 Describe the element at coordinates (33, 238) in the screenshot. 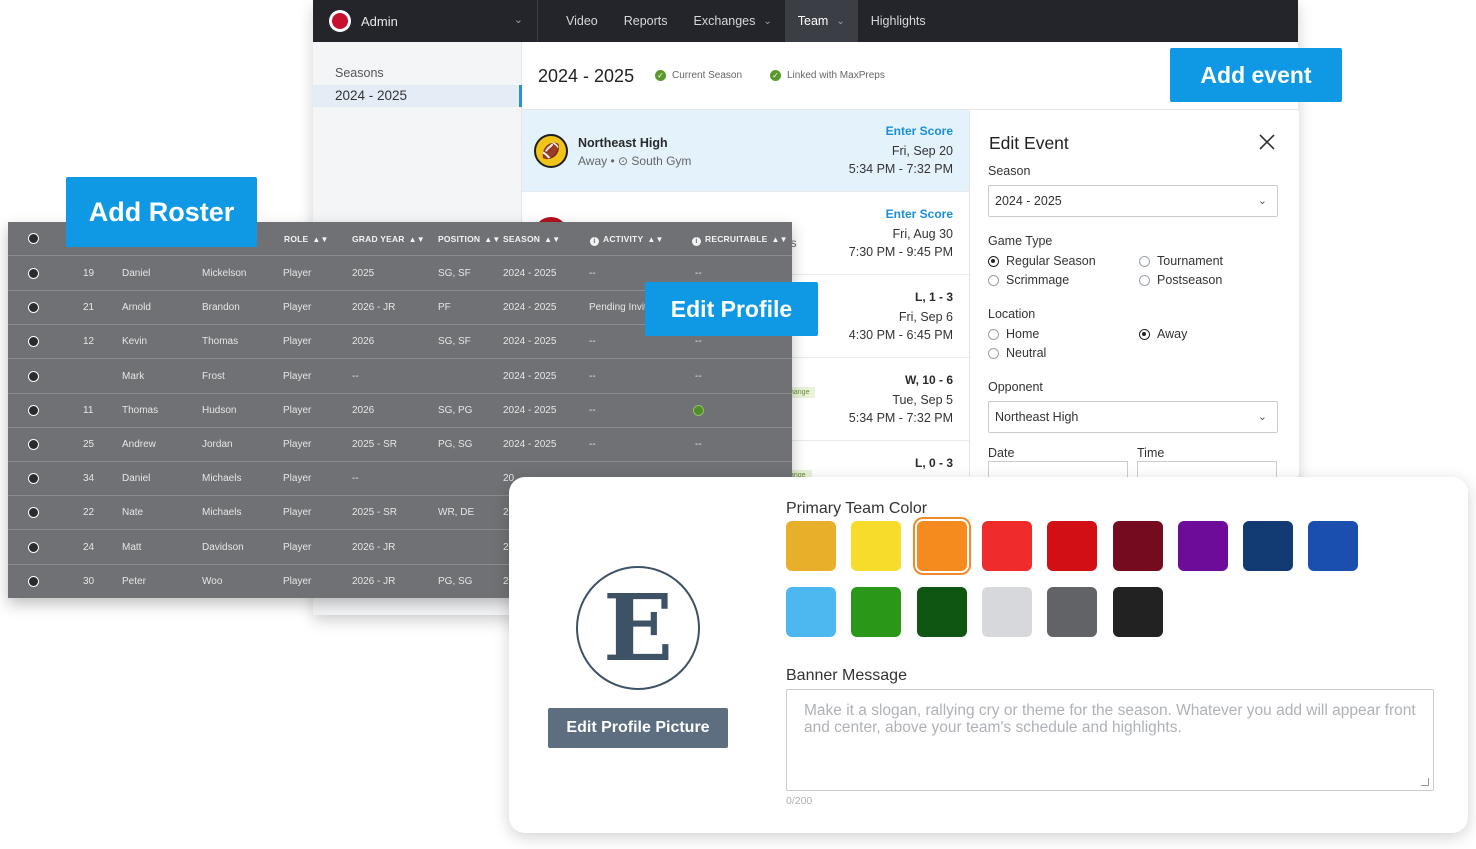

I see `select-all-checkbox` at that location.